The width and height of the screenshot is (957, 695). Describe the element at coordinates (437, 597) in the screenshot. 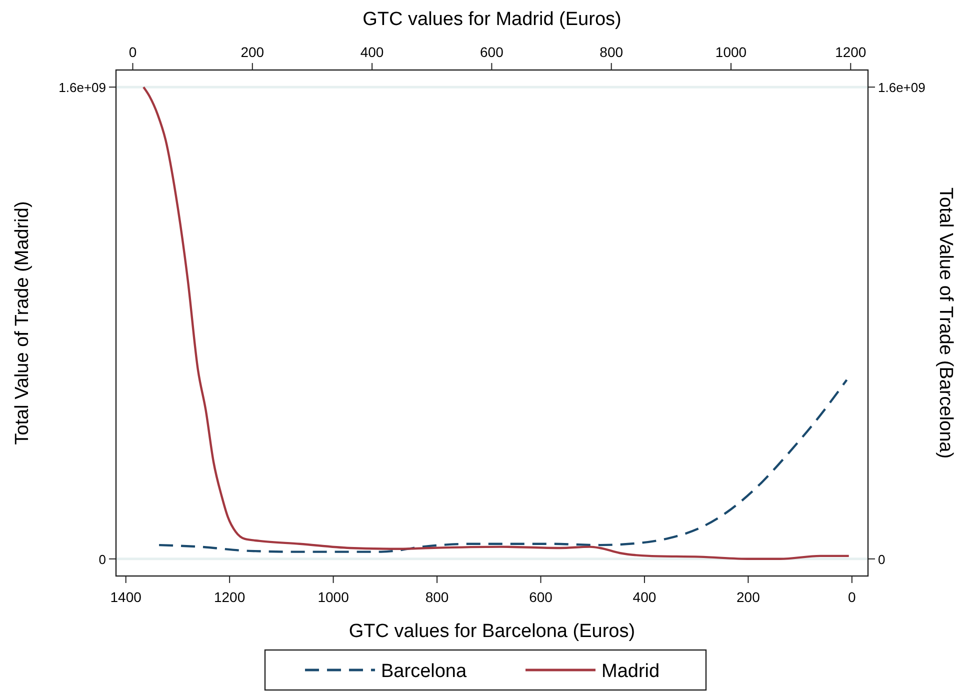

I see `x-tick-label: 800` at that location.